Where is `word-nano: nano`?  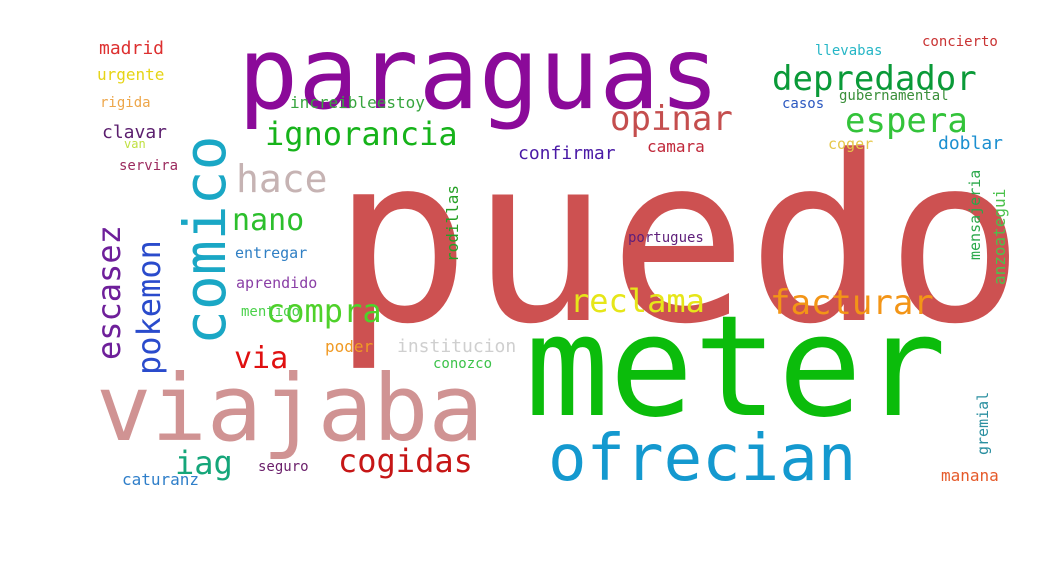 word-nano: nano is located at coordinates (268, 220).